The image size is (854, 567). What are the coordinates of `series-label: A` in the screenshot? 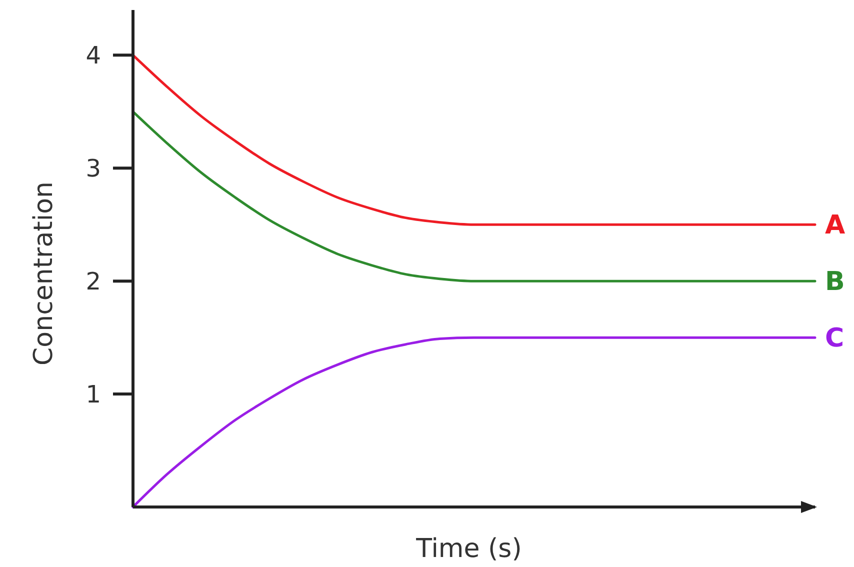 It's located at (835, 225).